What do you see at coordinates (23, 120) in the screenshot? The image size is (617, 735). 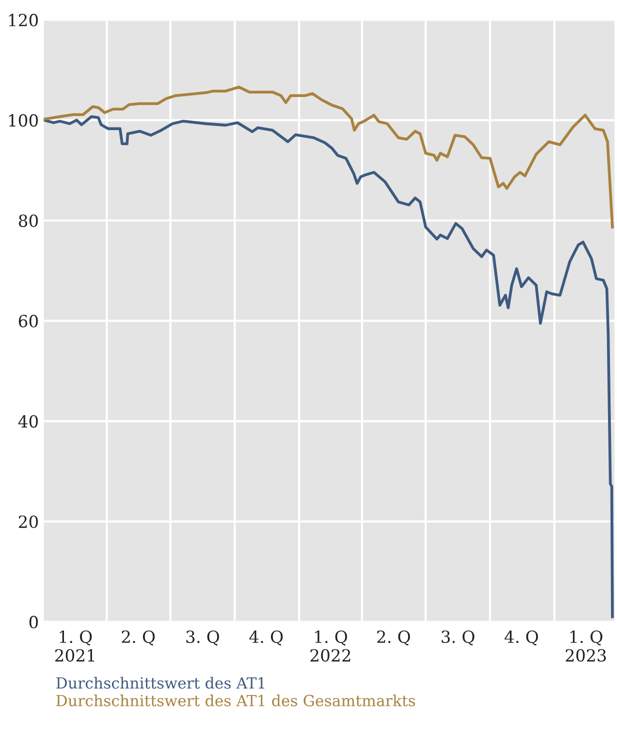 I see `y-tick-label: 100` at bounding box center [23, 120].